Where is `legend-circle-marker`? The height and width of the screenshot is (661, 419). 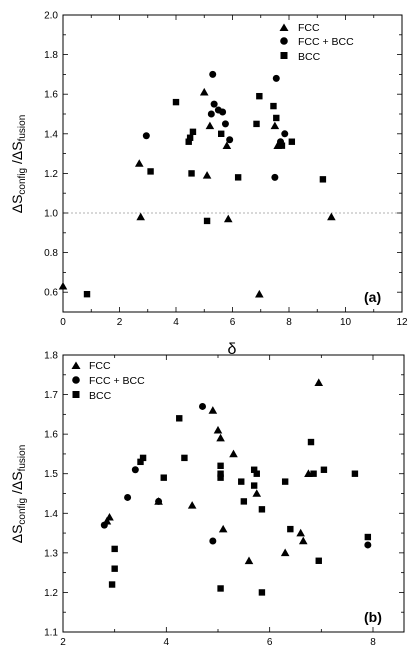 legend-circle-marker is located at coordinates (76, 380).